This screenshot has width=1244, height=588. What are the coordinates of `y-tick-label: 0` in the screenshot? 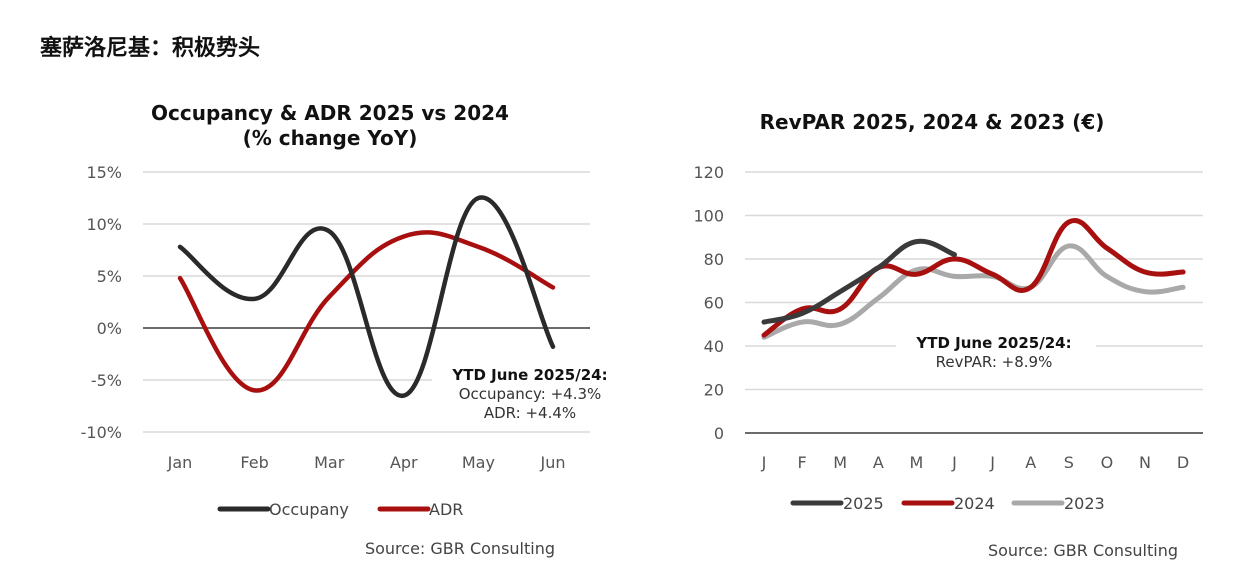 It's located at (719, 433).